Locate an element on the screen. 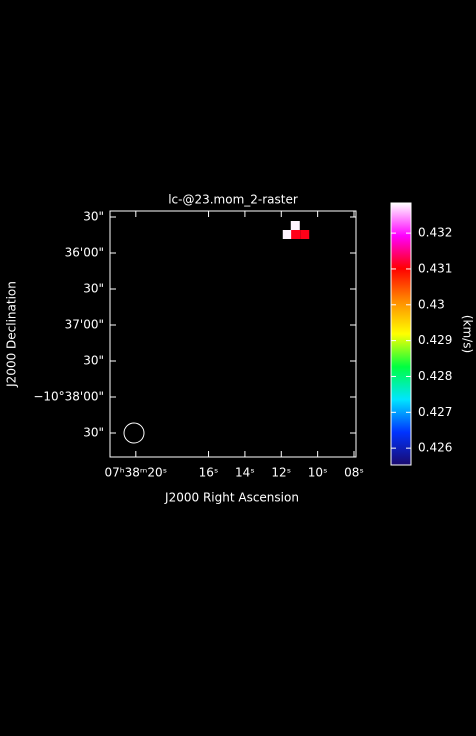  x-tick-label: 12ˢ is located at coordinates (281, 473).